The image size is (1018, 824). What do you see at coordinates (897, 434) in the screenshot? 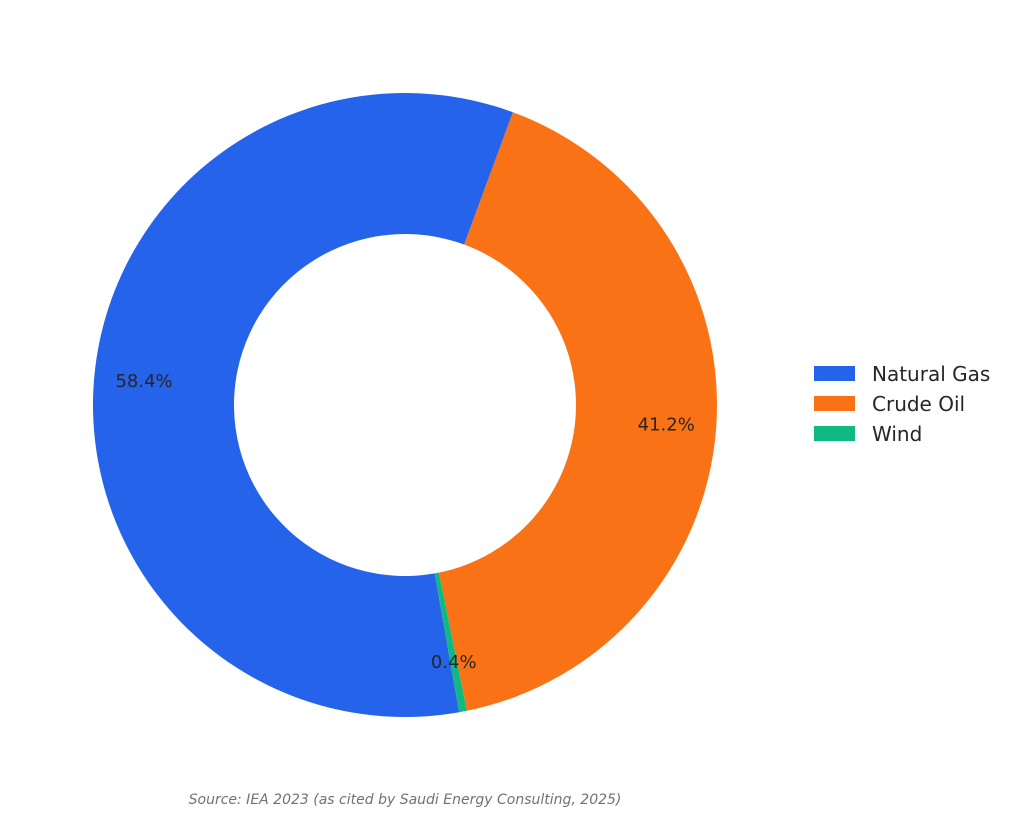
I see `legend-label-wind: Wind` at bounding box center [897, 434].